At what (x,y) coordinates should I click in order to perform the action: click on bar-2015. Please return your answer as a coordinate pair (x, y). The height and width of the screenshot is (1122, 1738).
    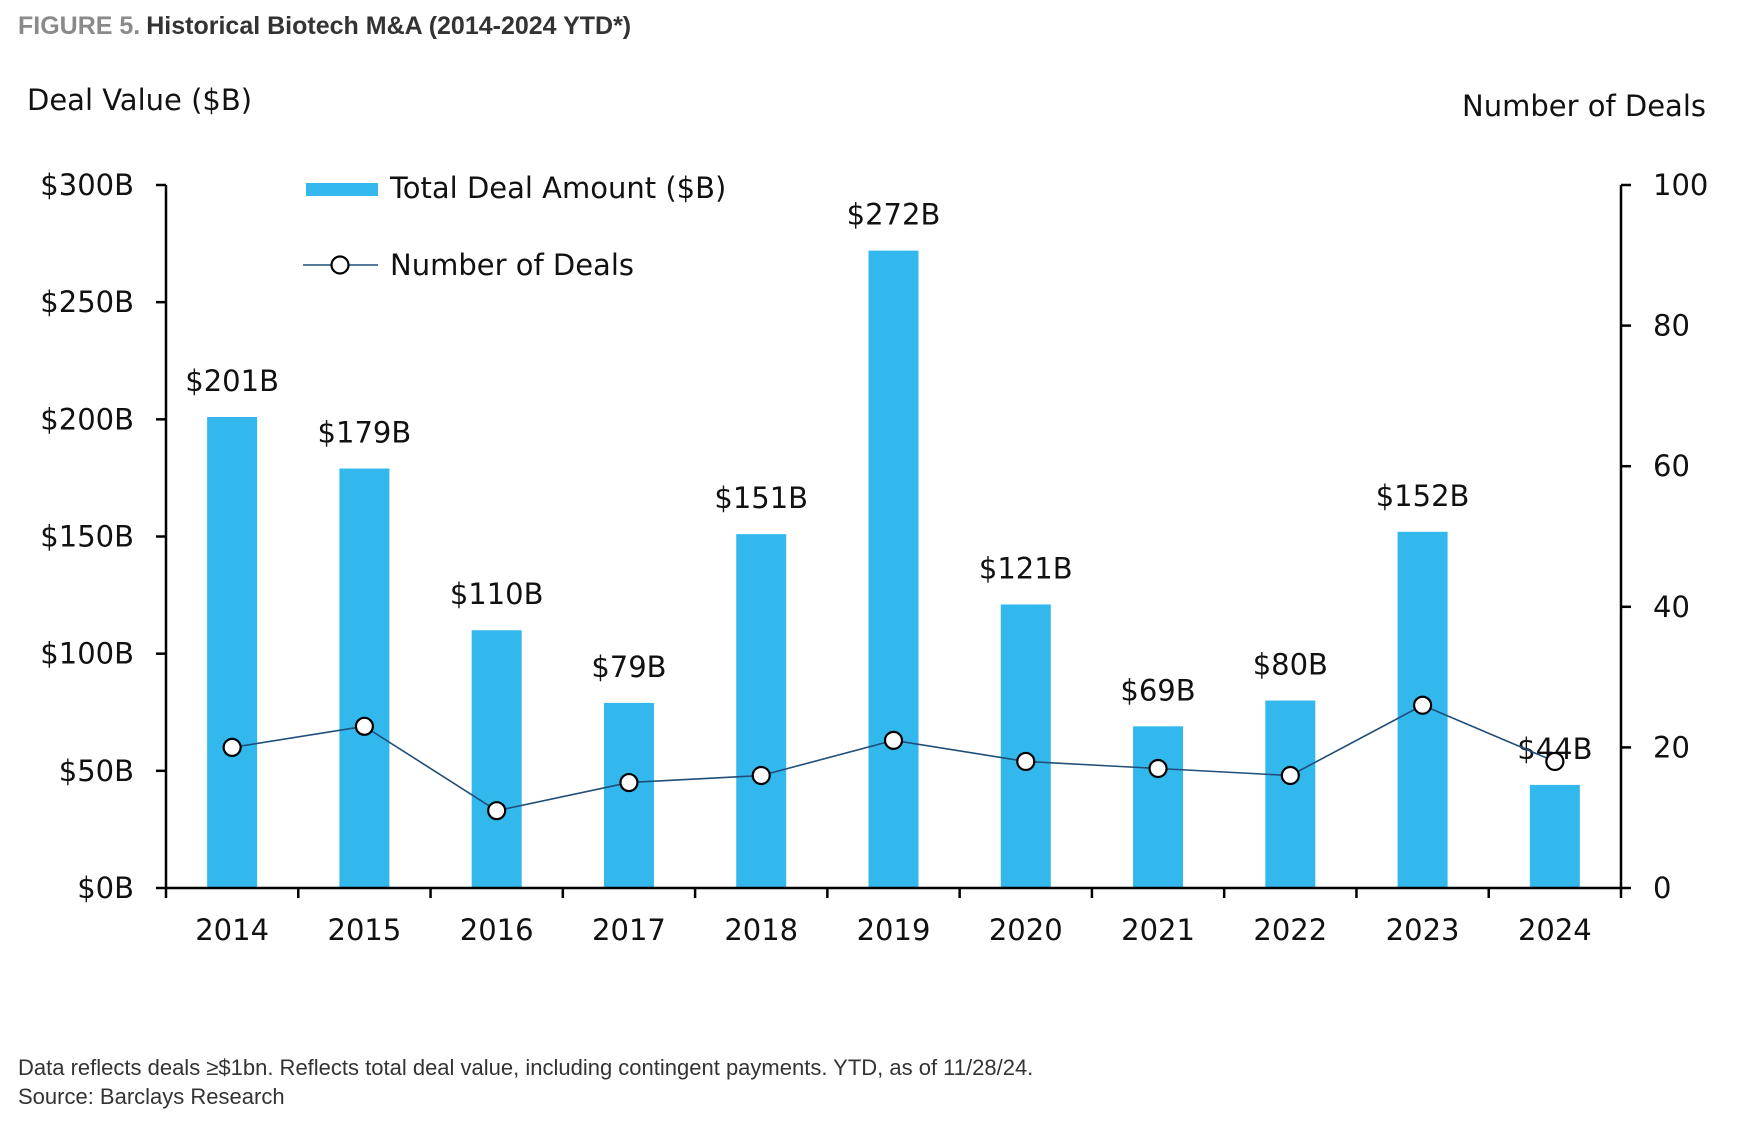
    Looking at the image, I should click on (364, 678).